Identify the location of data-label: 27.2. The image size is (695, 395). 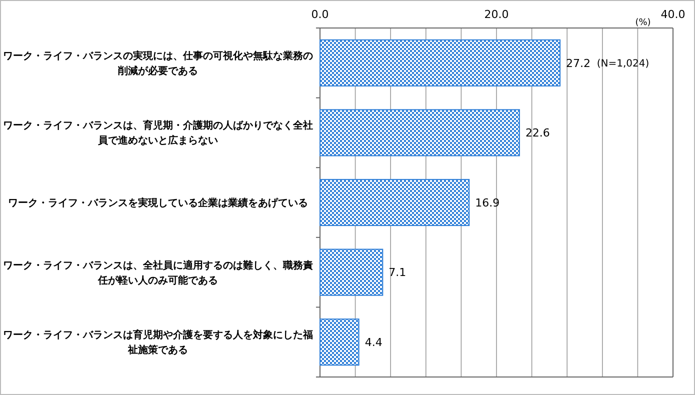
(578, 63).